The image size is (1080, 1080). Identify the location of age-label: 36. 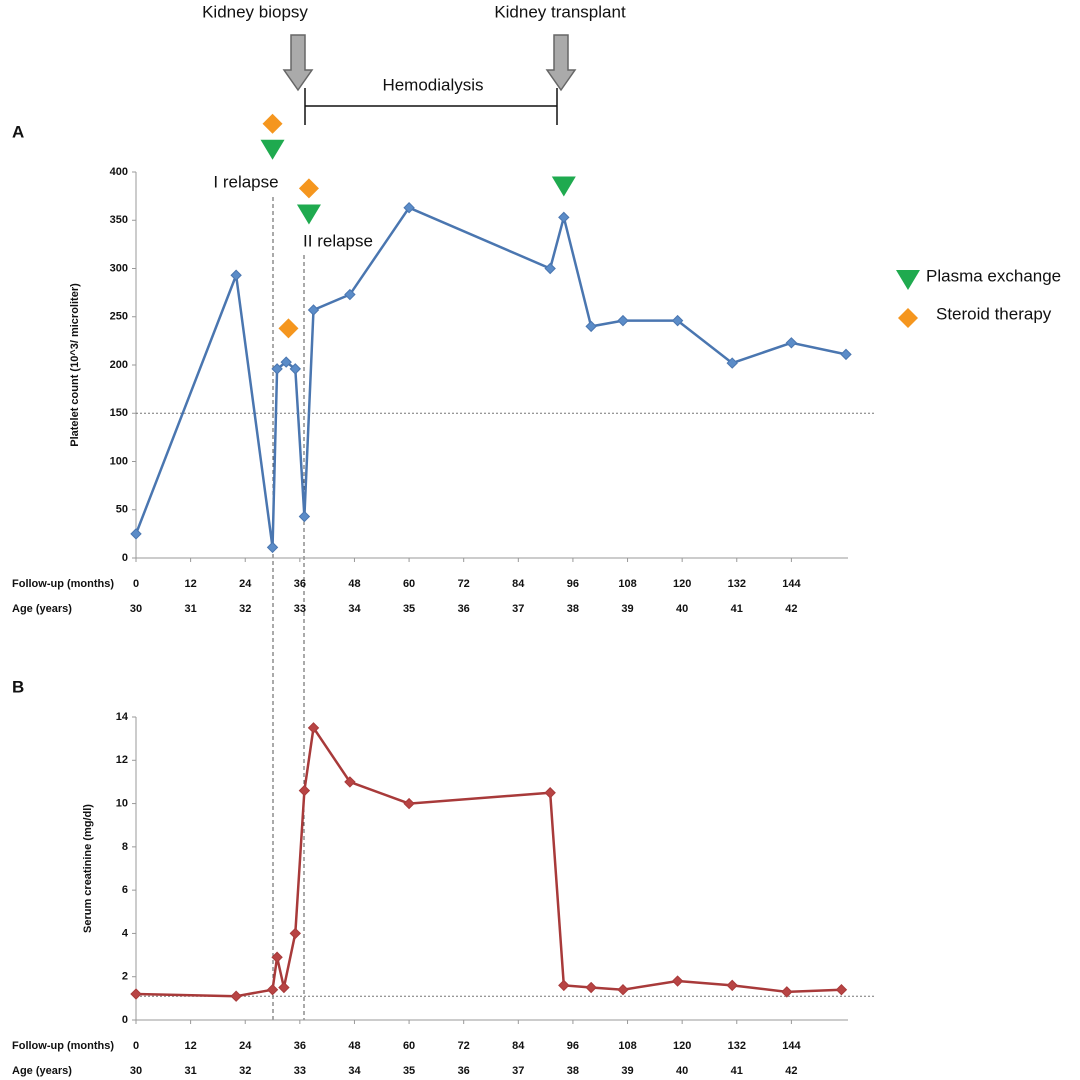
(464, 1071).